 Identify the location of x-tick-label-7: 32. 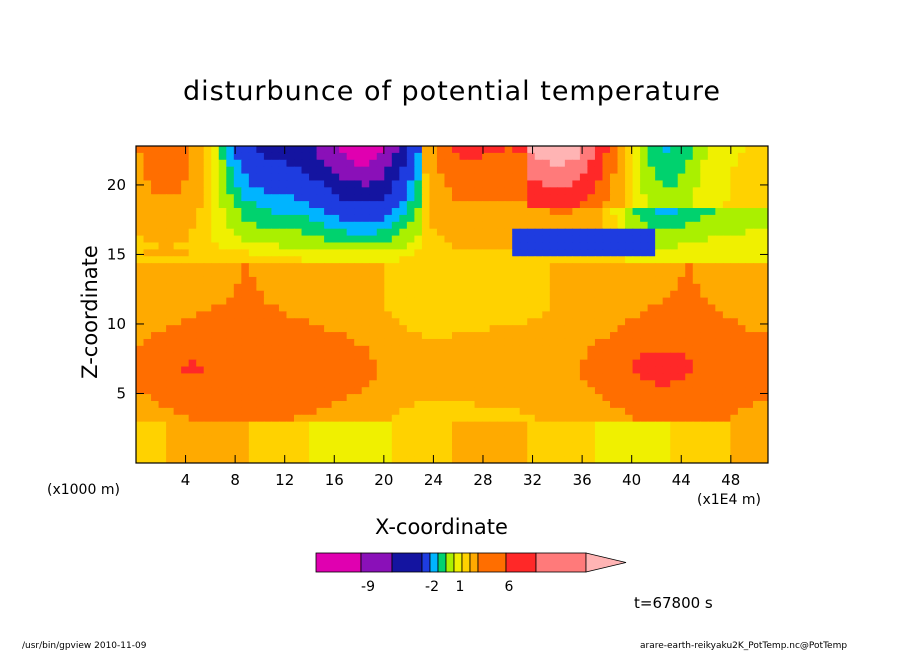
(532, 480).